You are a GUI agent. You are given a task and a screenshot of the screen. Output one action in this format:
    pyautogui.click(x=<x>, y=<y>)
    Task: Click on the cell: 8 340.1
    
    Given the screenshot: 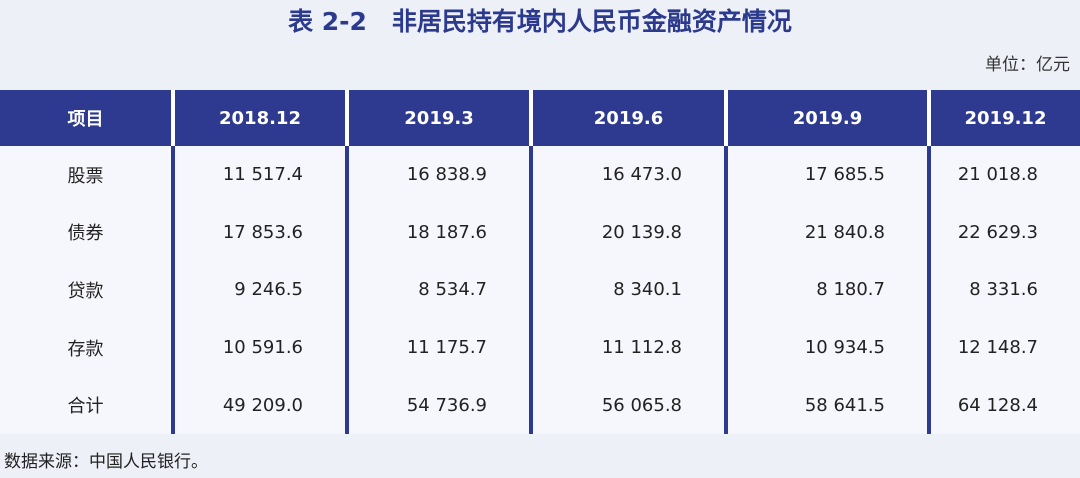 What is the action you would take?
    pyautogui.click(x=627, y=290)
    